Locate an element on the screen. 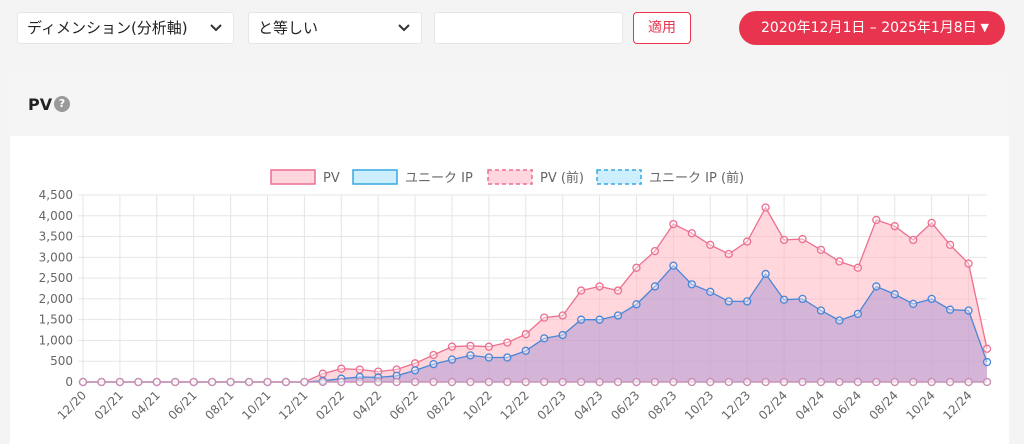  operator-select: と等しい is located at coordinates (335, 28).